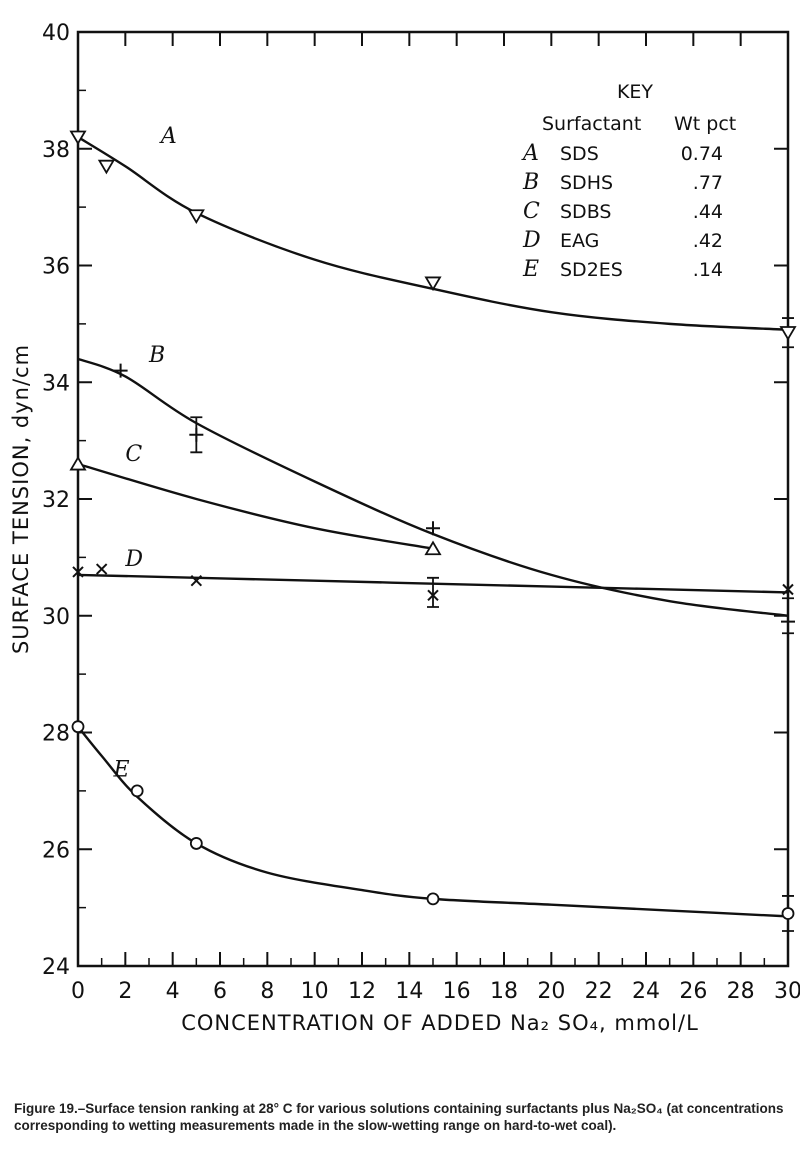 This screenshot has width=800, height=1149. What do you see at coordinates (78, 991) in the screenshot?
I see `x-tick-label-0: 0` at bounding box center [78, 991].